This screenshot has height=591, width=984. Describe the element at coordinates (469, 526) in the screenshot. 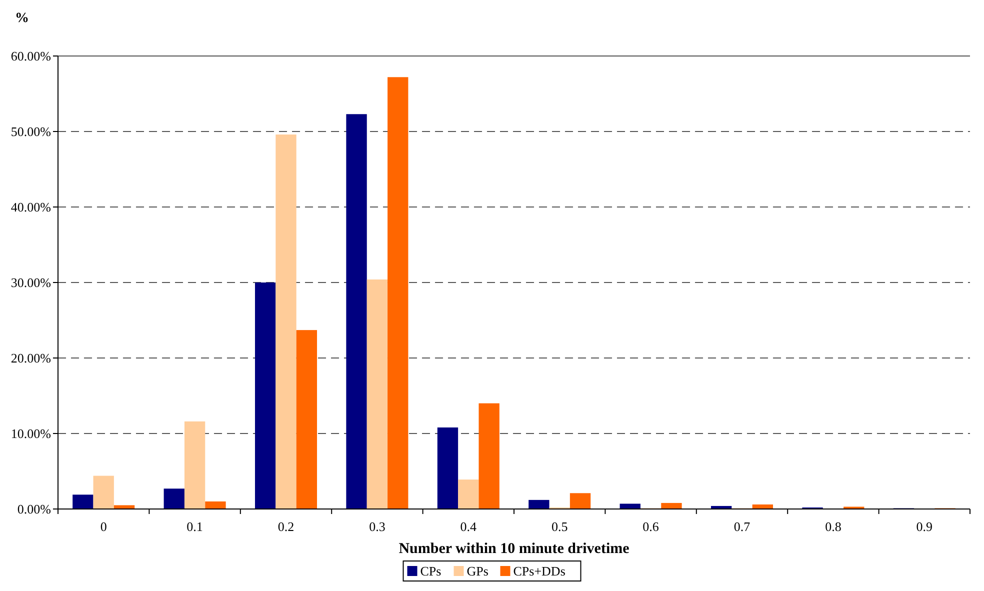

I see `x-tick-label: 0.4` at that location.